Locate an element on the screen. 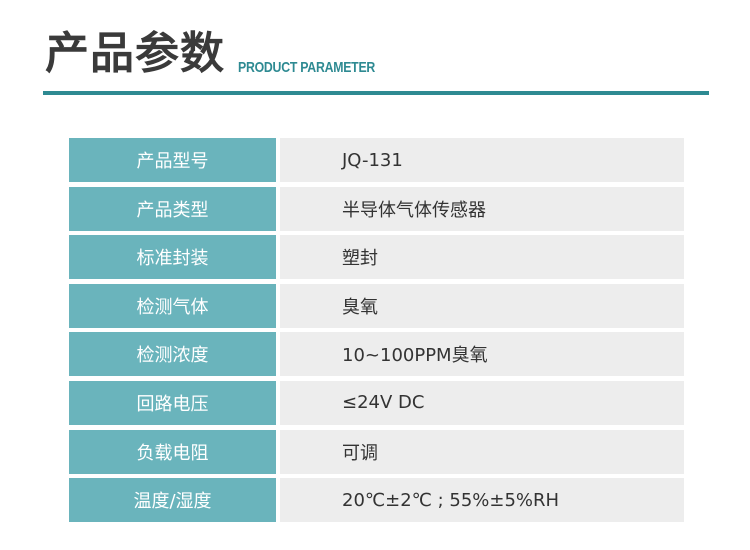  header-divider is located at coordinates (376, 93).